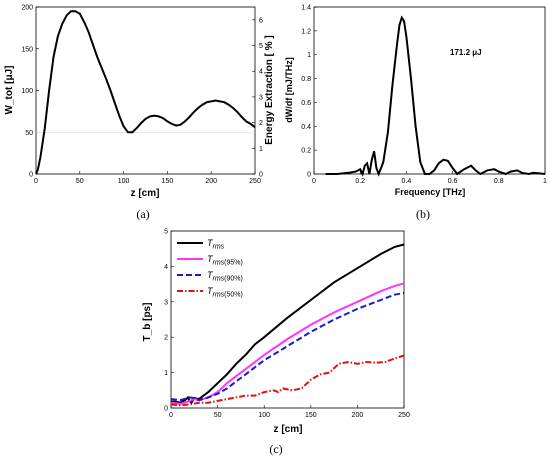 Image resolution: width=550 pixels, height=461 pixels. Describe the element at coordinates (261, 97) in the screenshot. I see `panel-a-right-y-tick-label: 3` at that location.